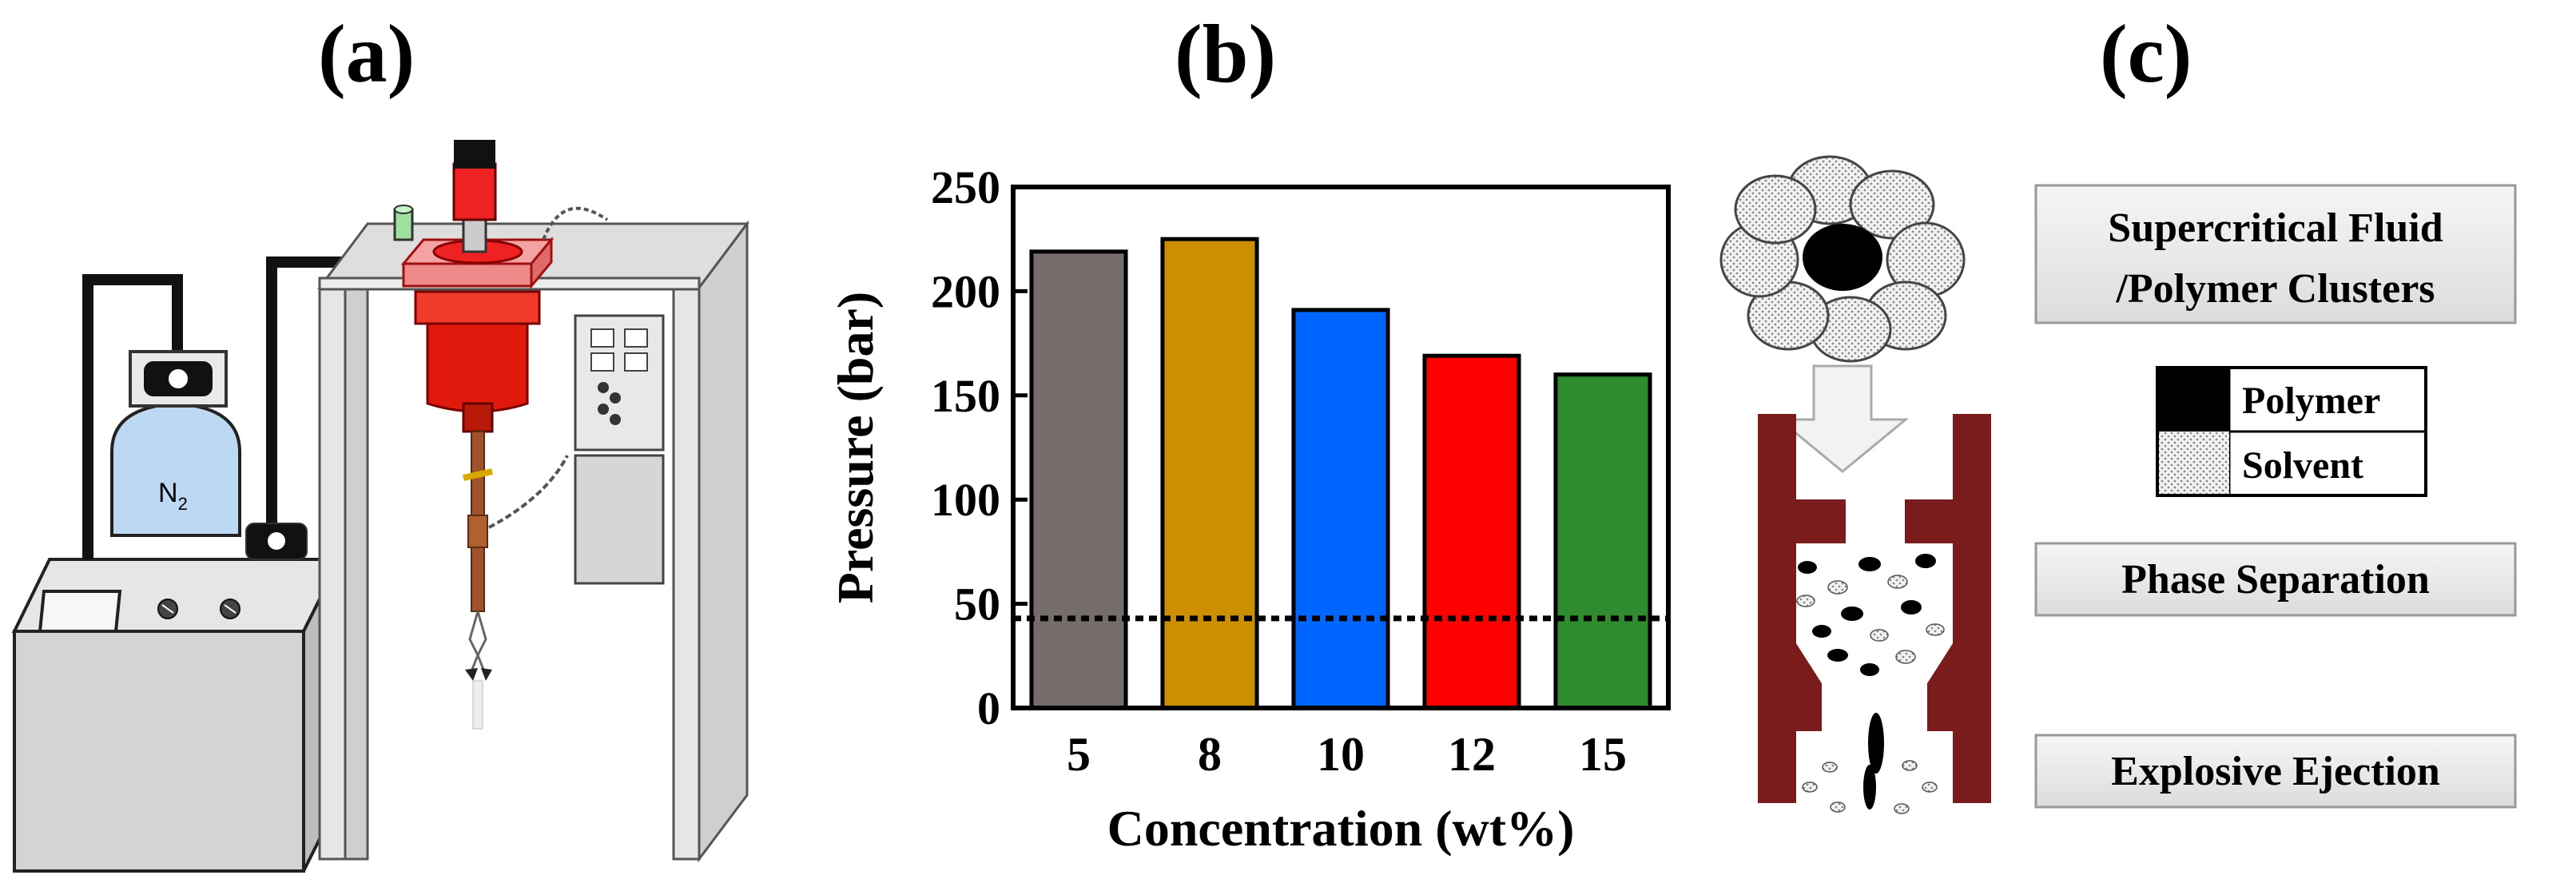 The height and width of the screenshot is (883, 2576). What do you see at coordinates (965, 500) in the screenshot?
I see `y-tick-label-100: 100` at bounding box center [965, 500].